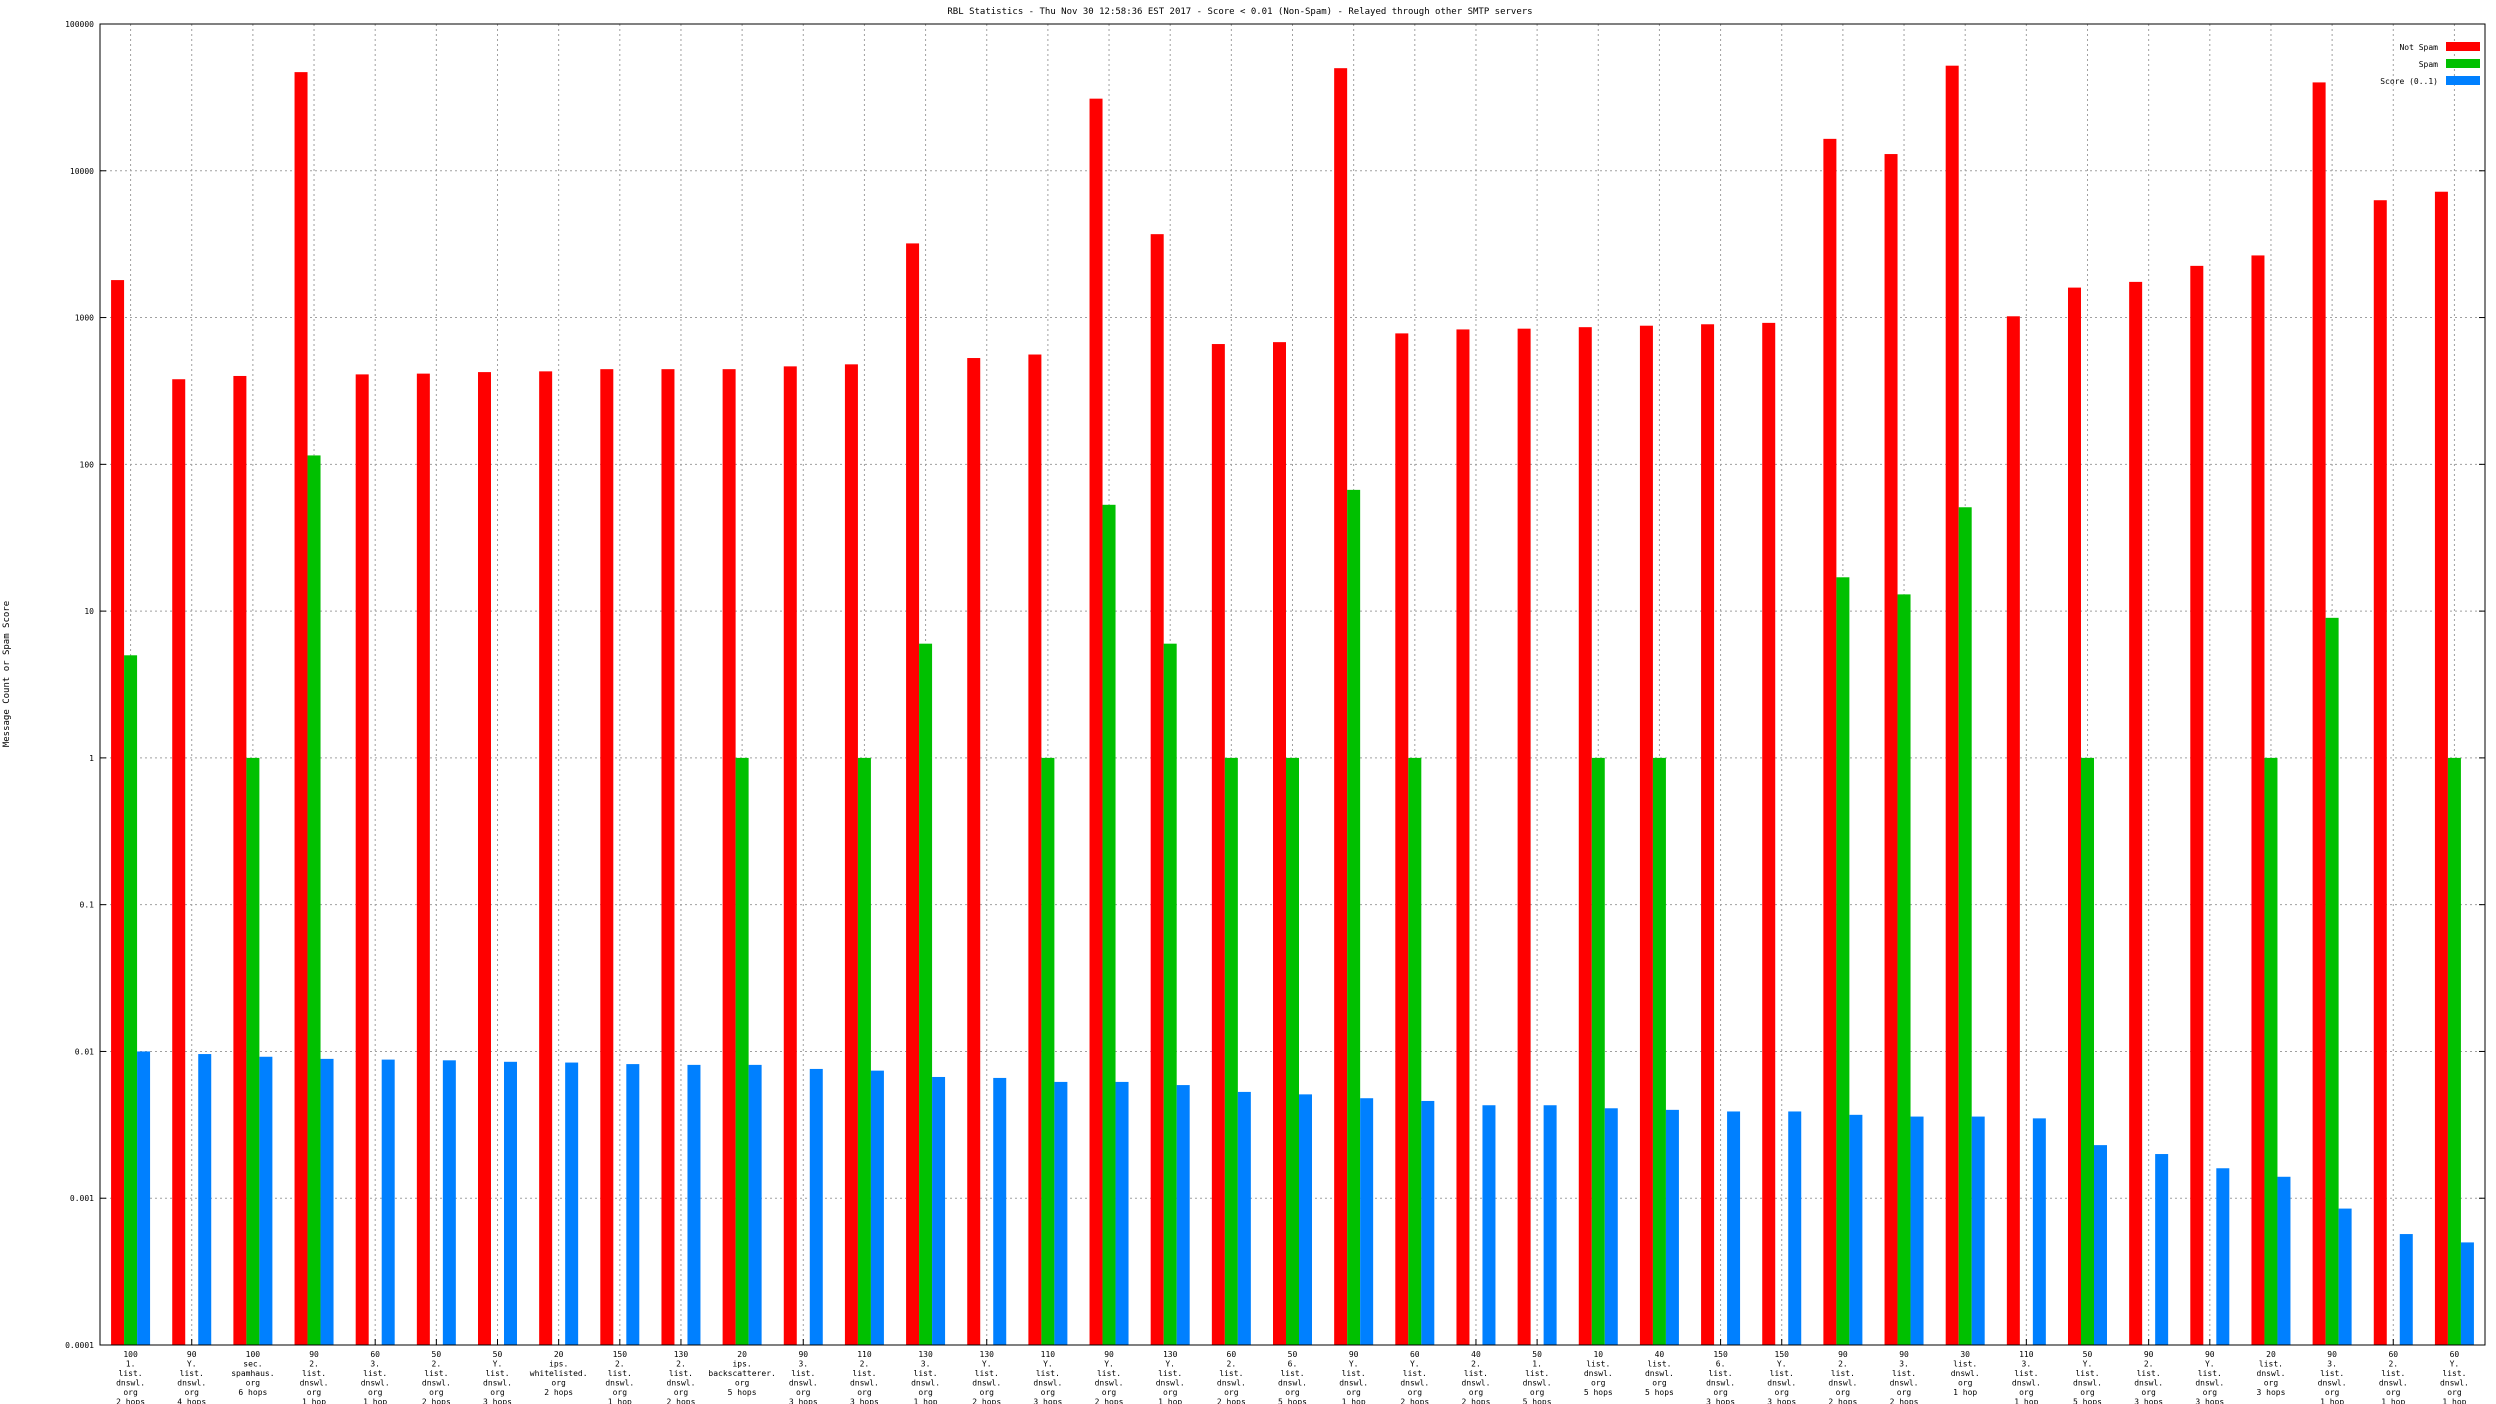 Image resolution: width=2496 pixels, height=1404 pixels. Describe the element at coordinates (437, 1364) in the screenshot. I see `x-tick-label-line: 2.` at that location.